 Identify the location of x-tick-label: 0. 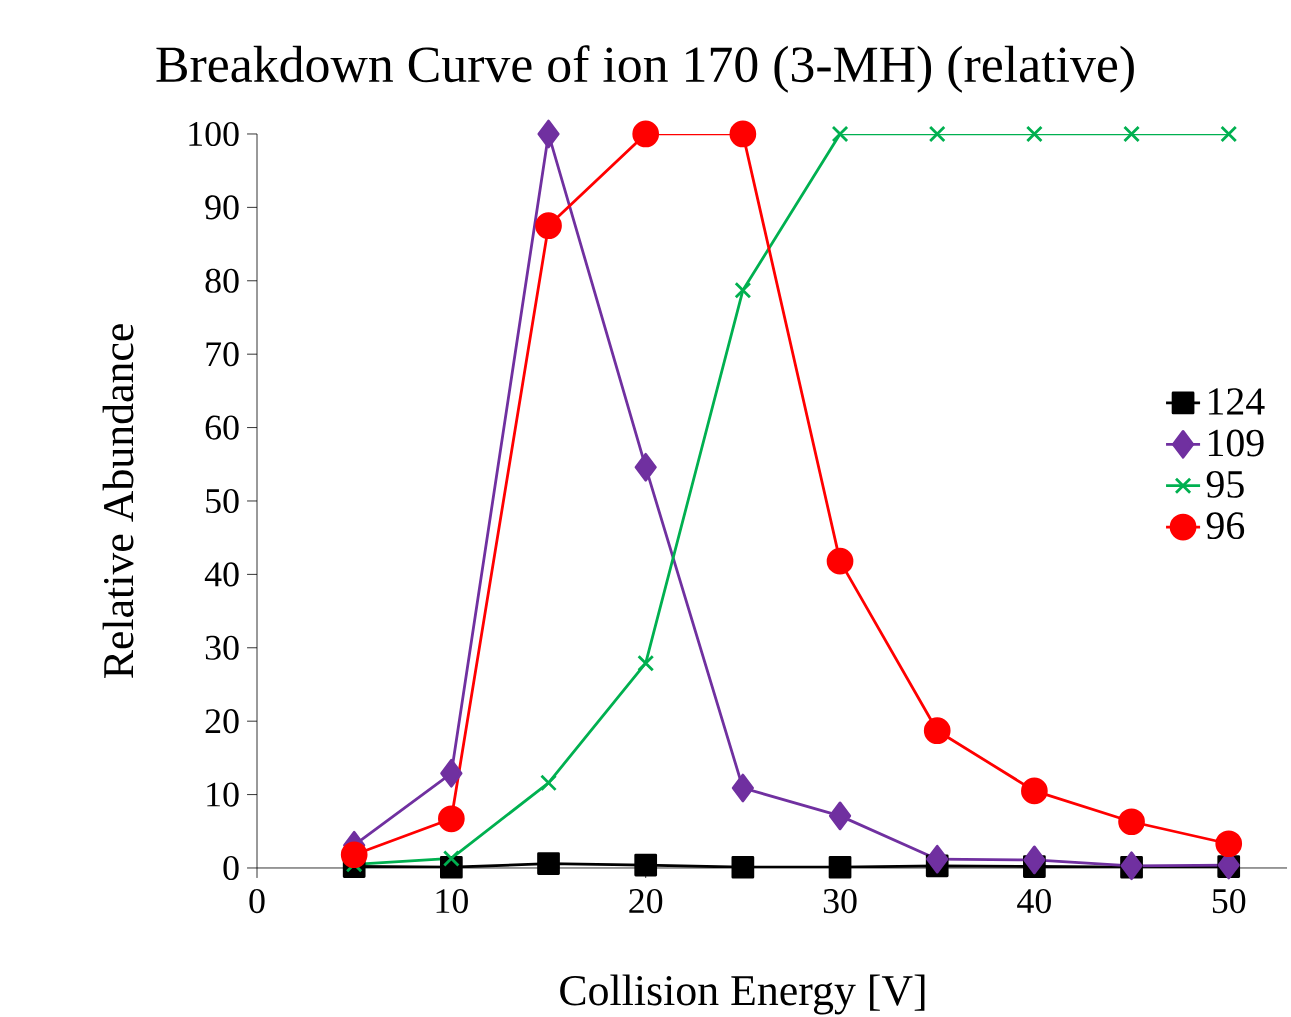
(257, 901).